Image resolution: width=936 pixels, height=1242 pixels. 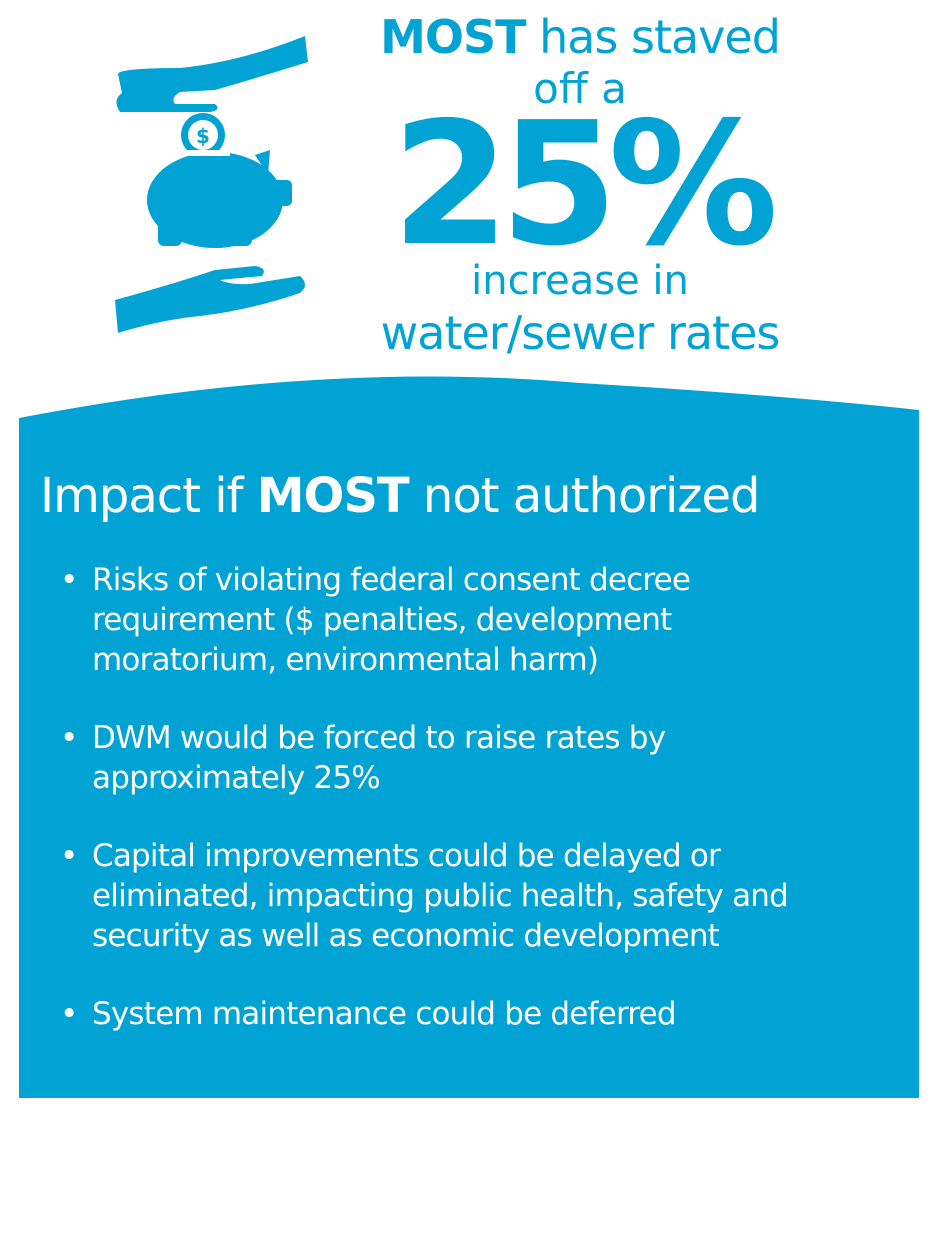 What do you see at coordinates (211, 184) in the screenshot?
I see `hands-icon` at bounding box center [211, 184].